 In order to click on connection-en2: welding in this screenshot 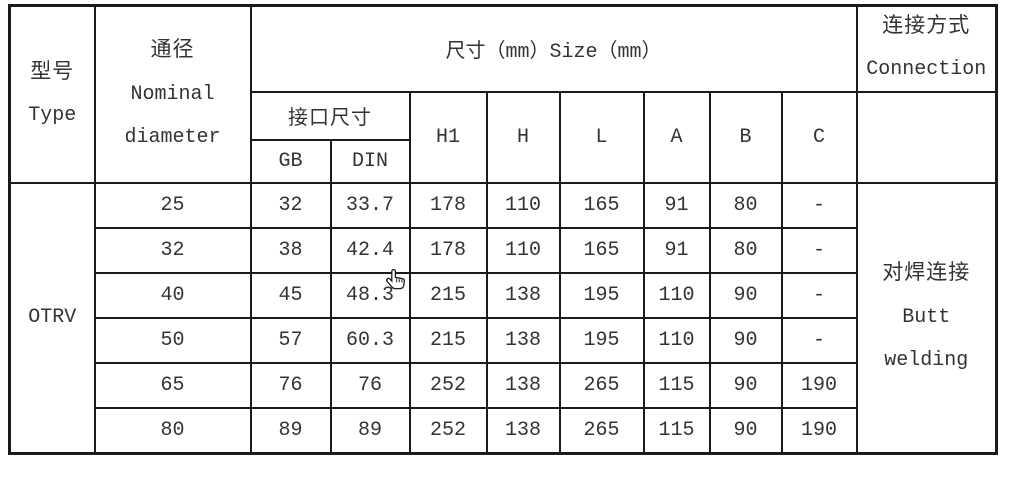, I will do `click(926, 361)`.